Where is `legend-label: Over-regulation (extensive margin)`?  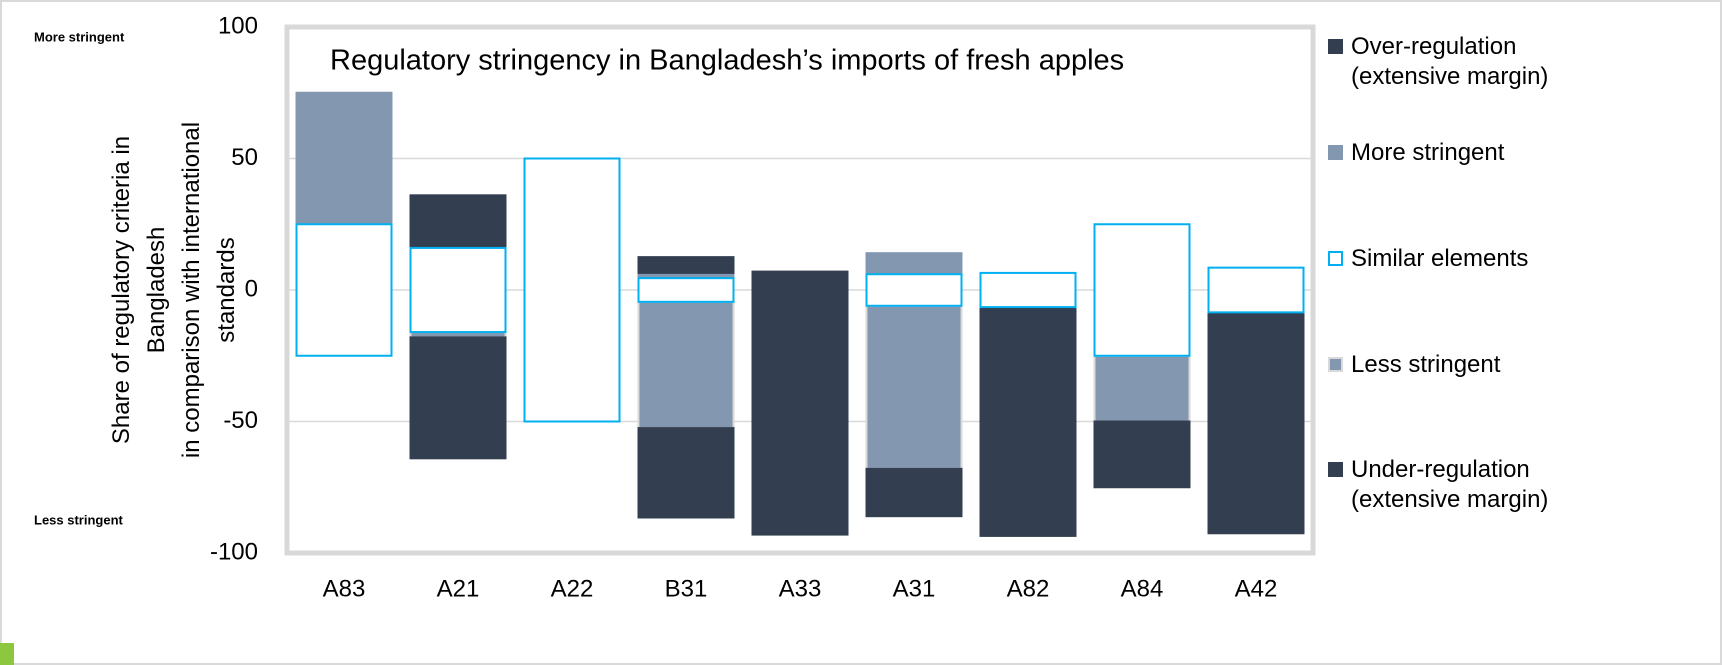
legend-label: Over-regulation (extensive margin) is located at coordinates (1450, 61).